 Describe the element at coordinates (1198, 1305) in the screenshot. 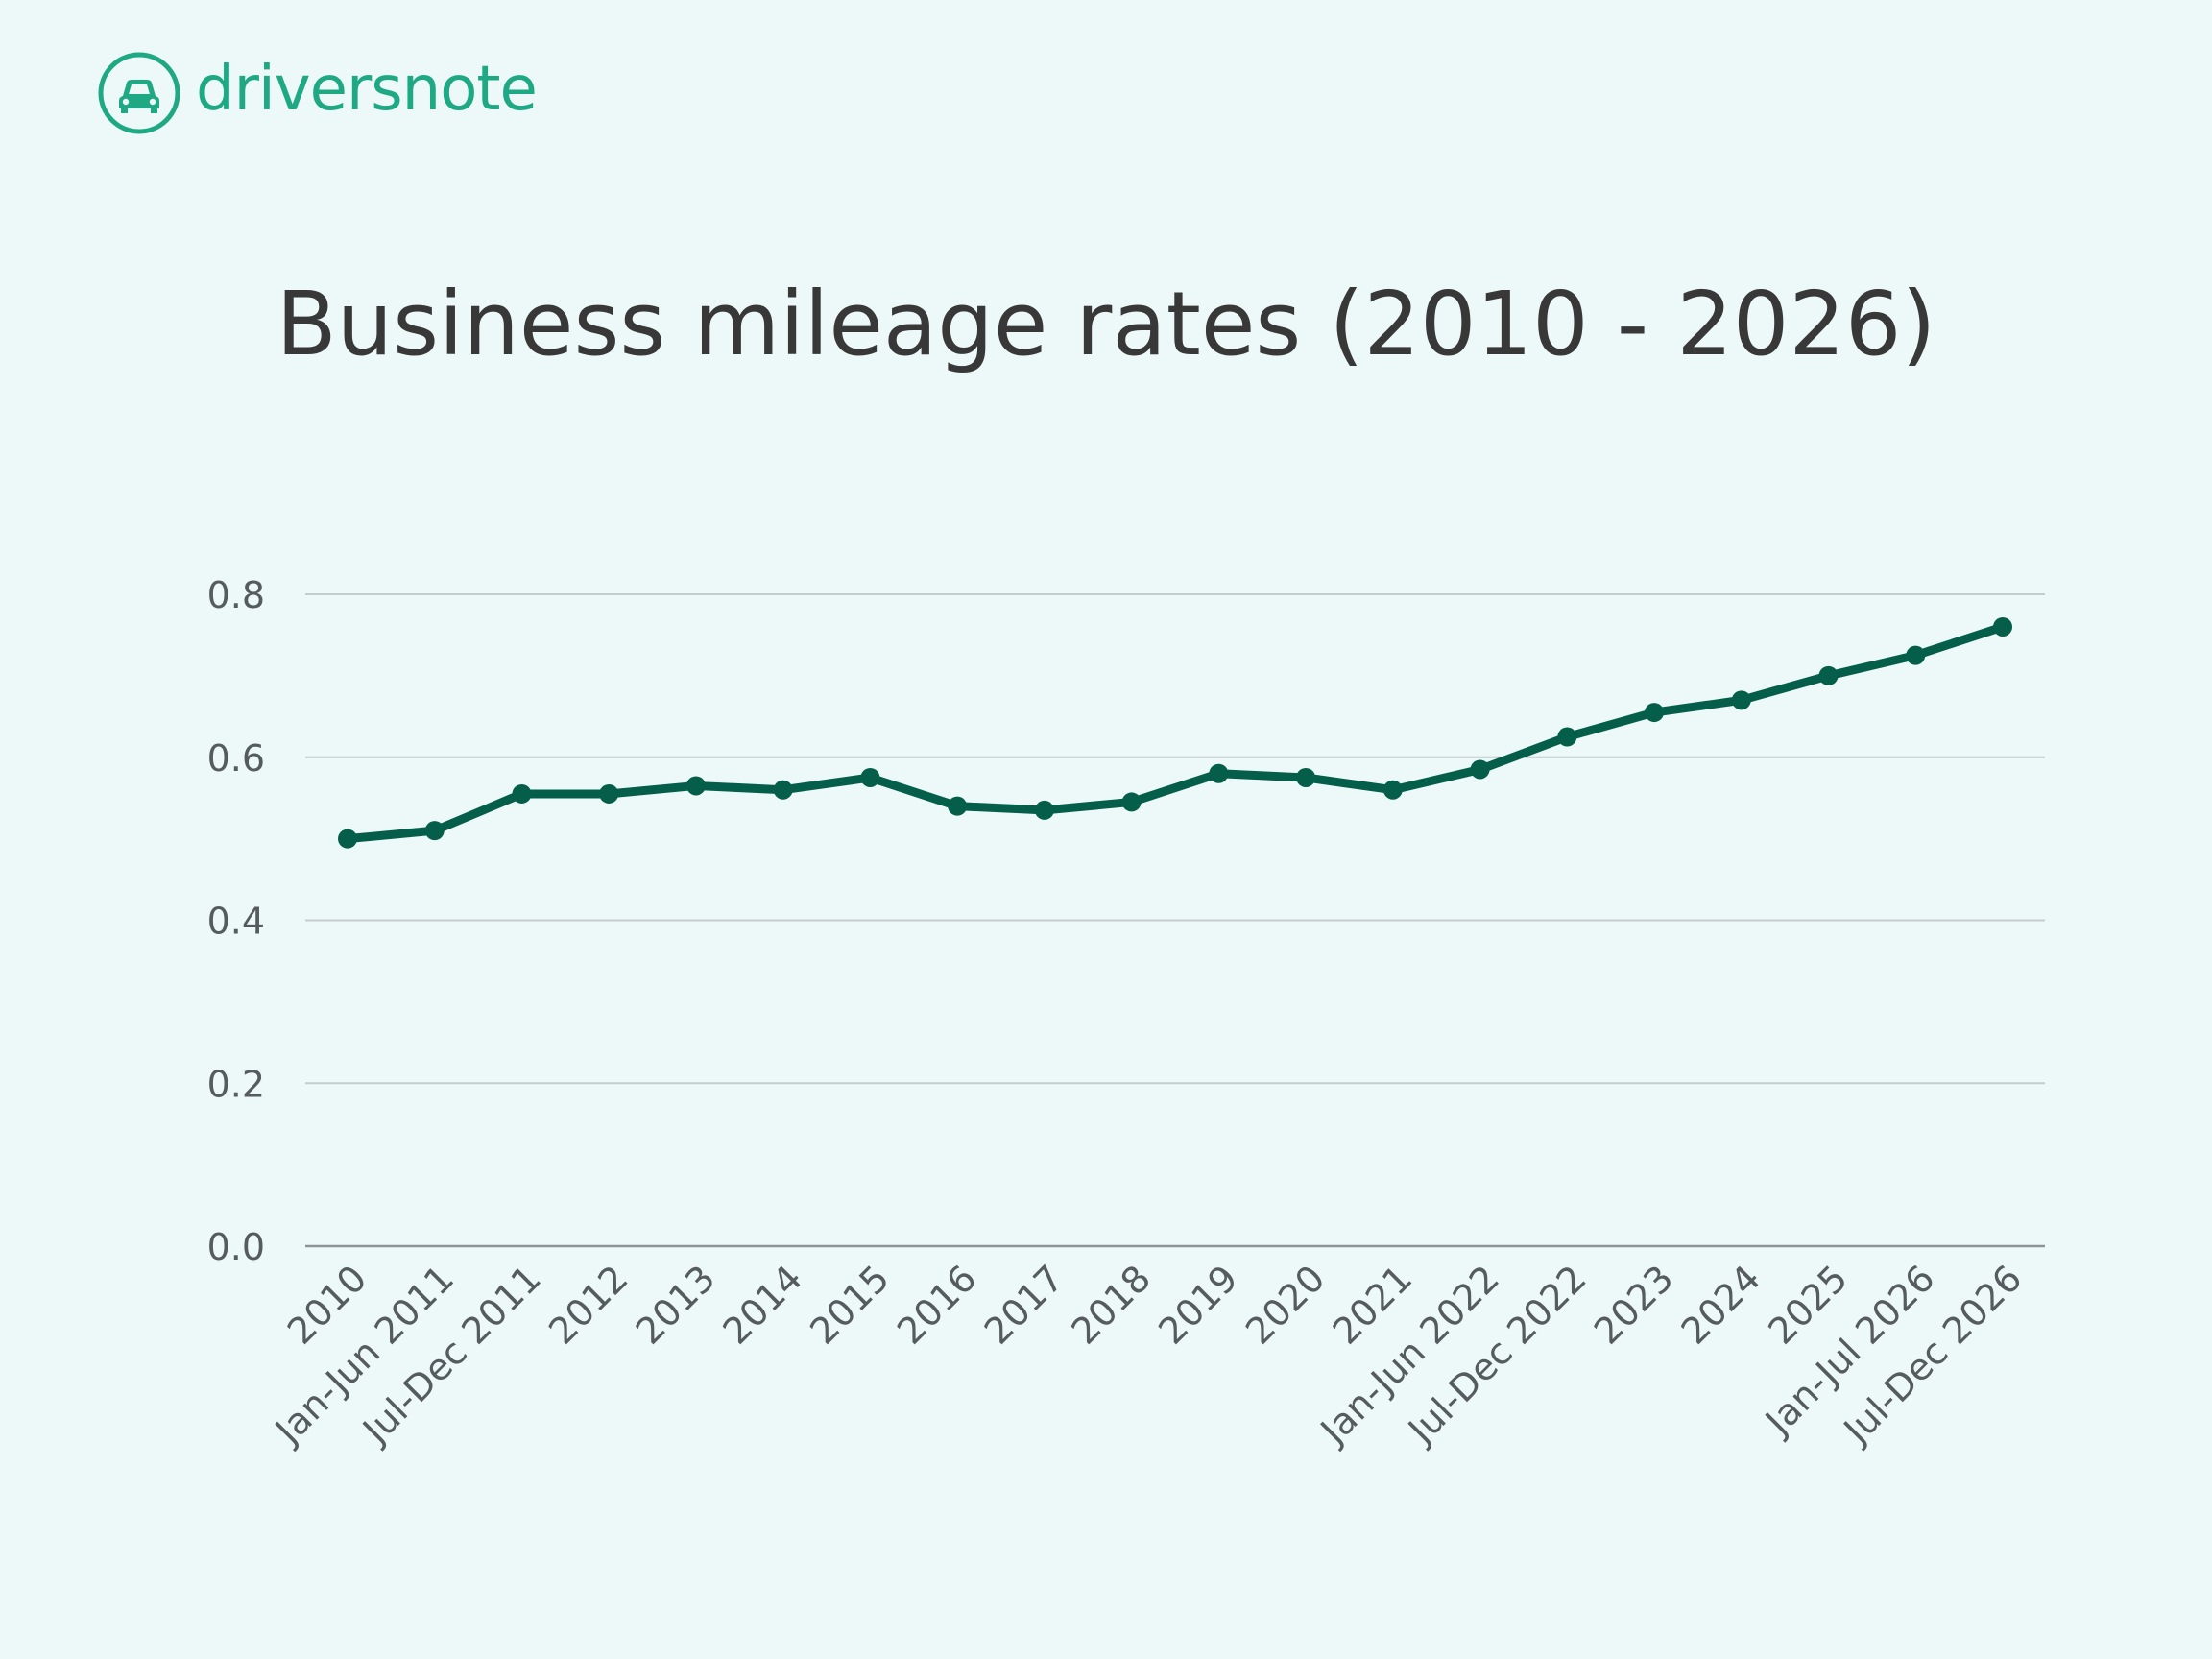

I see `x-tick-label: 2019` at that location.